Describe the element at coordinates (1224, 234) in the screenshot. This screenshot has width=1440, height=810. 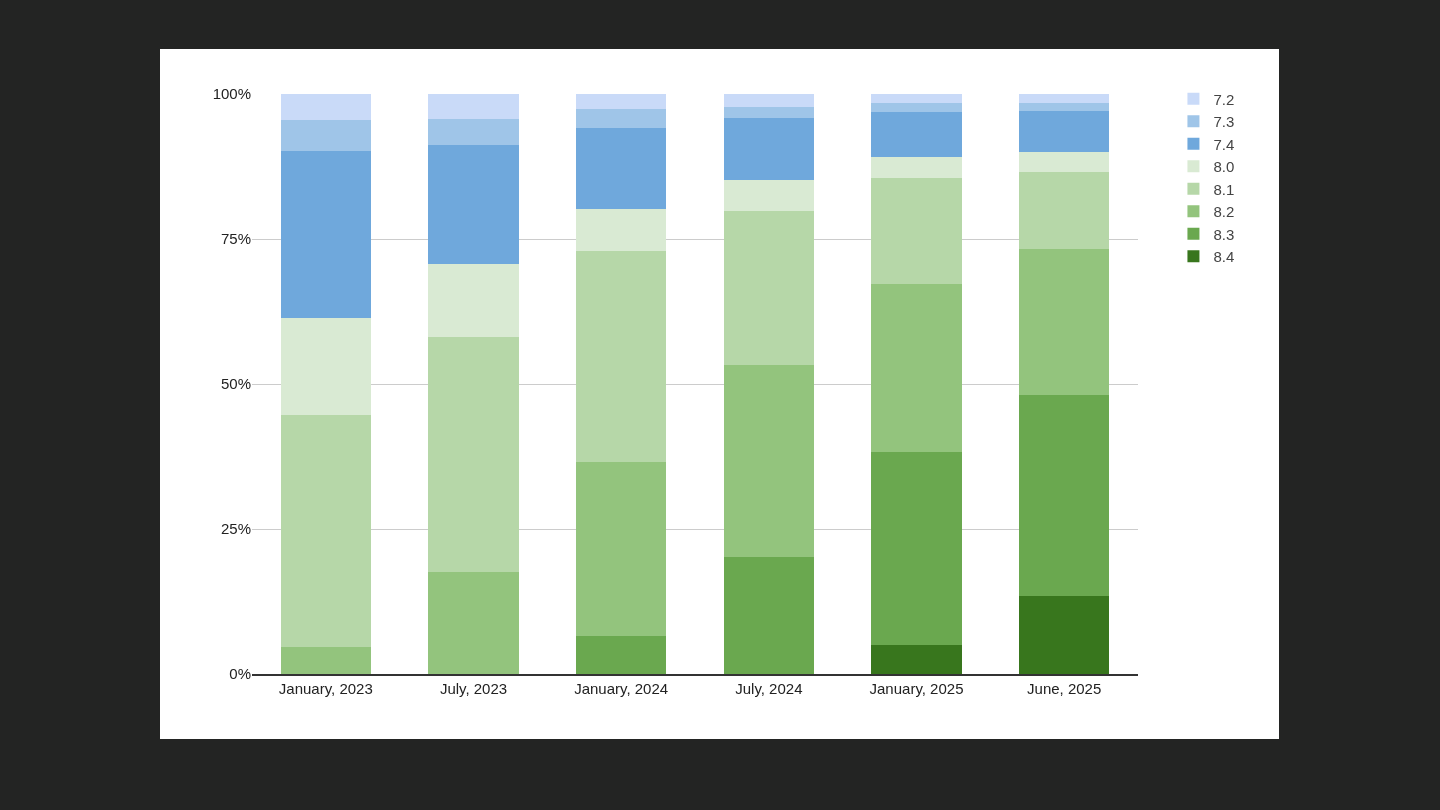
I see `legend-label: 8.3` at that location.